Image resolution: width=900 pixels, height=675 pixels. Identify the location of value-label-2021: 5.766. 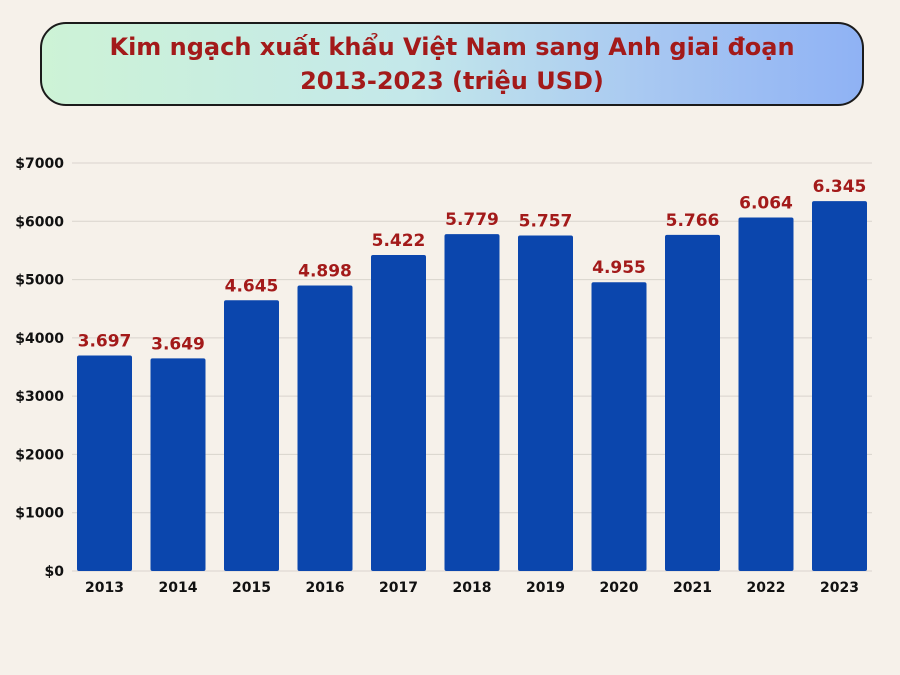
(693, 221).